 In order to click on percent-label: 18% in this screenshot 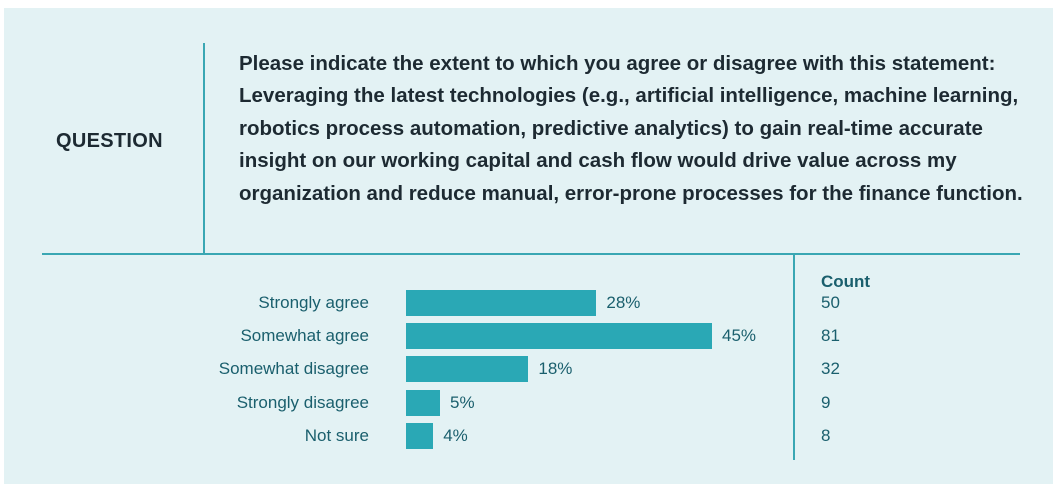, I will do `click(555, 369)`.